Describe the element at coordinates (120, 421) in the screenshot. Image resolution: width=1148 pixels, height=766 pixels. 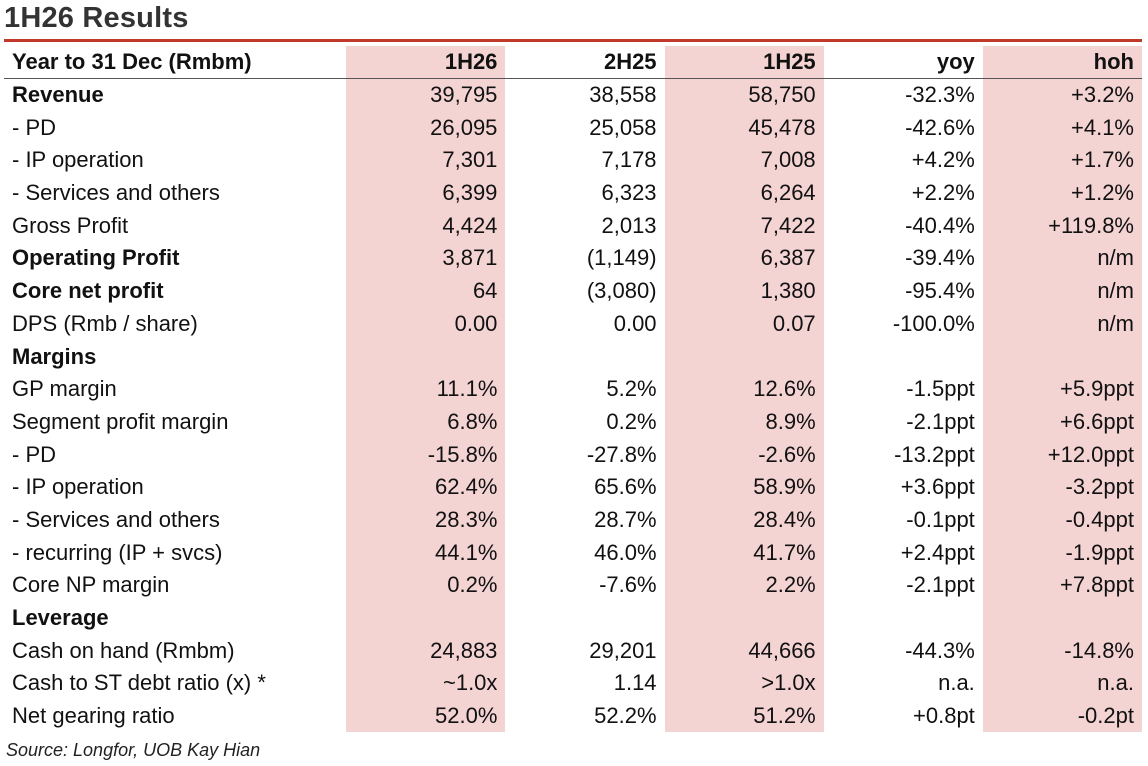
I see `row-label: Segment profit margin` at that location.